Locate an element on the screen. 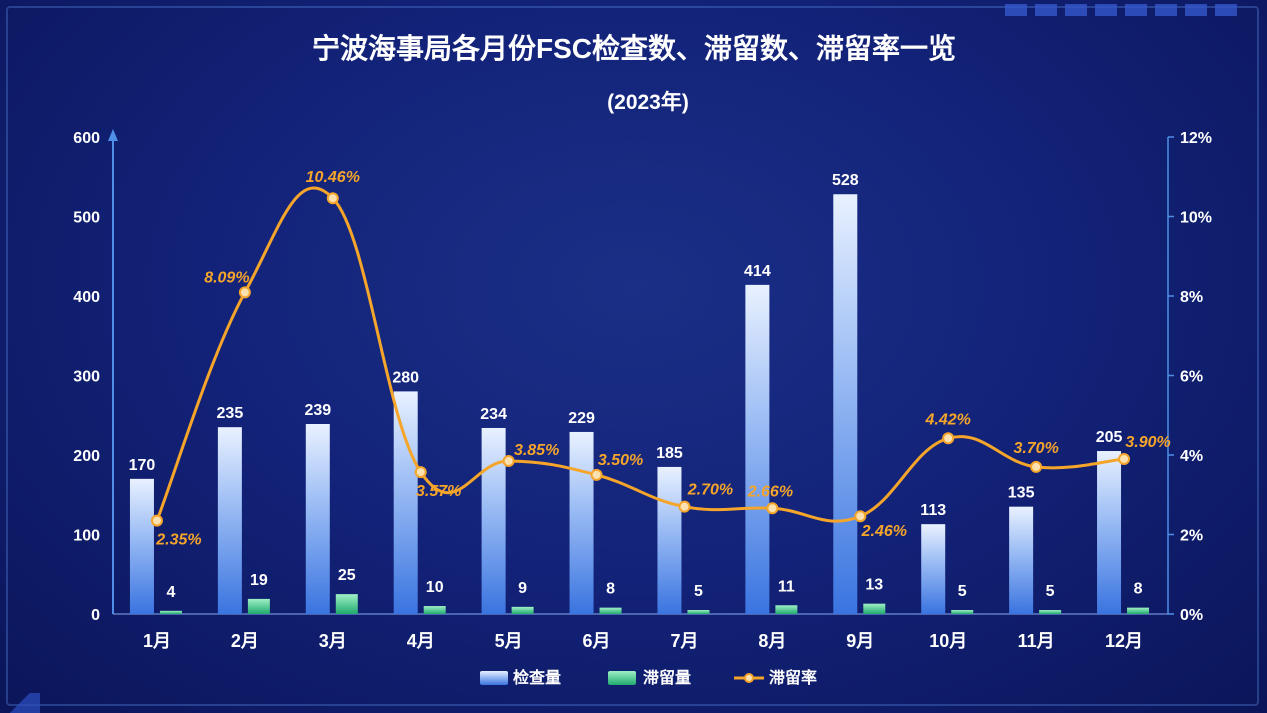  y-left-tick-label: 200 is located at coordinates (86, 456).